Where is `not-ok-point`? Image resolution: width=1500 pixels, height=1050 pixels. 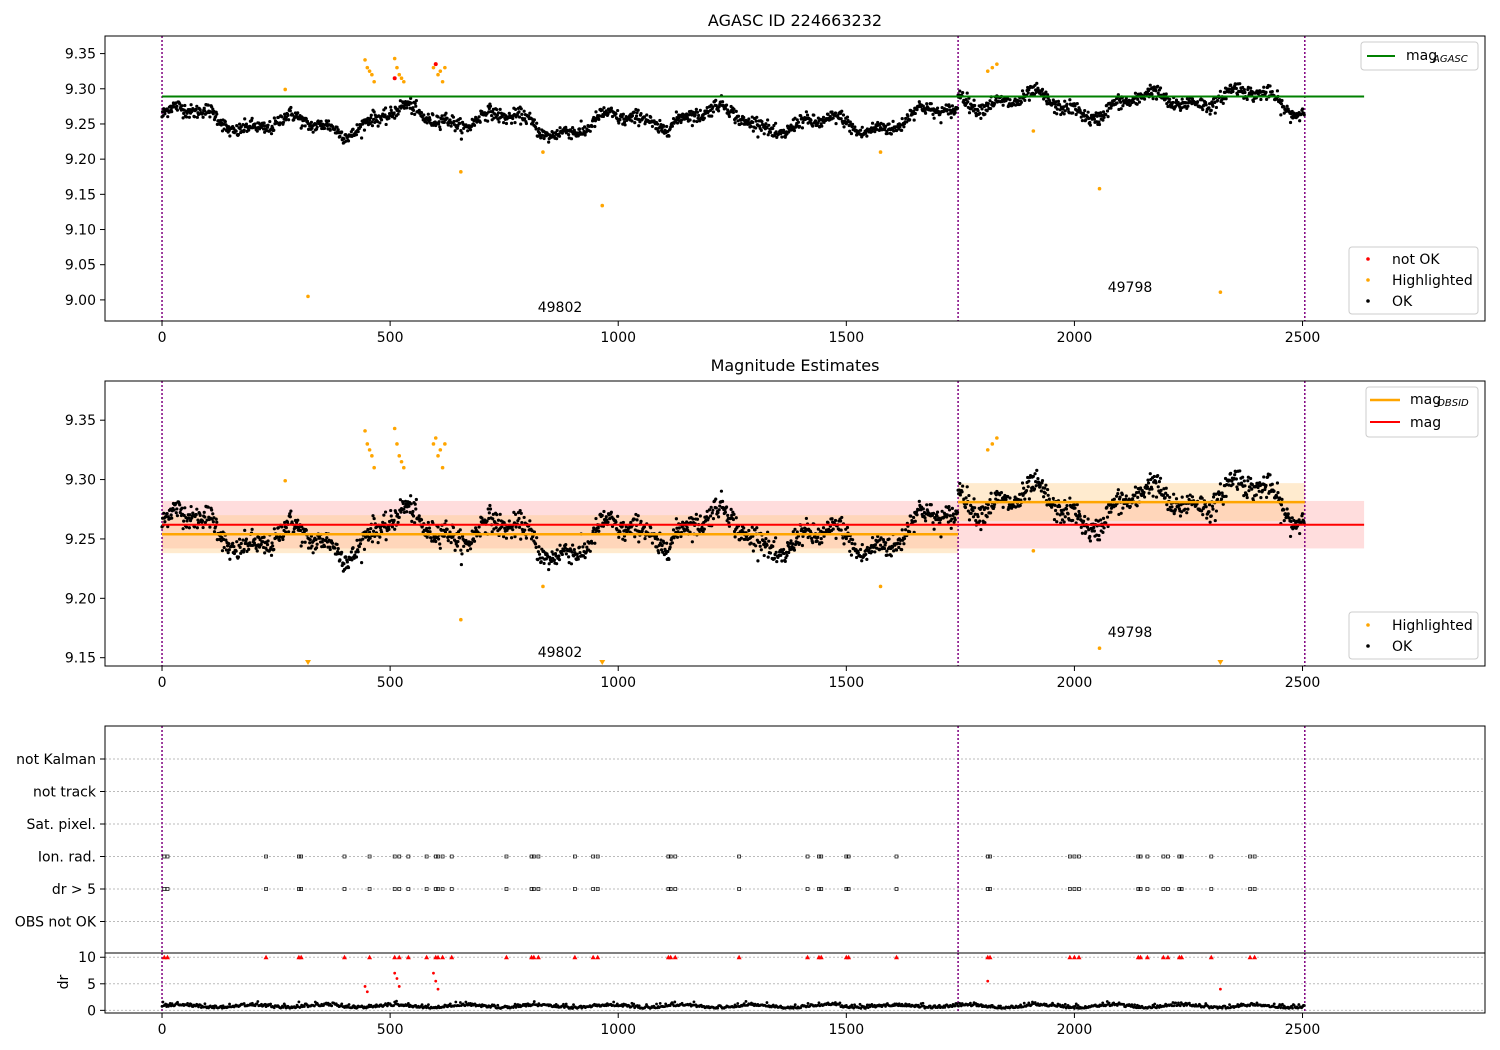
not-ok-point is located at coordinates (394, 78).